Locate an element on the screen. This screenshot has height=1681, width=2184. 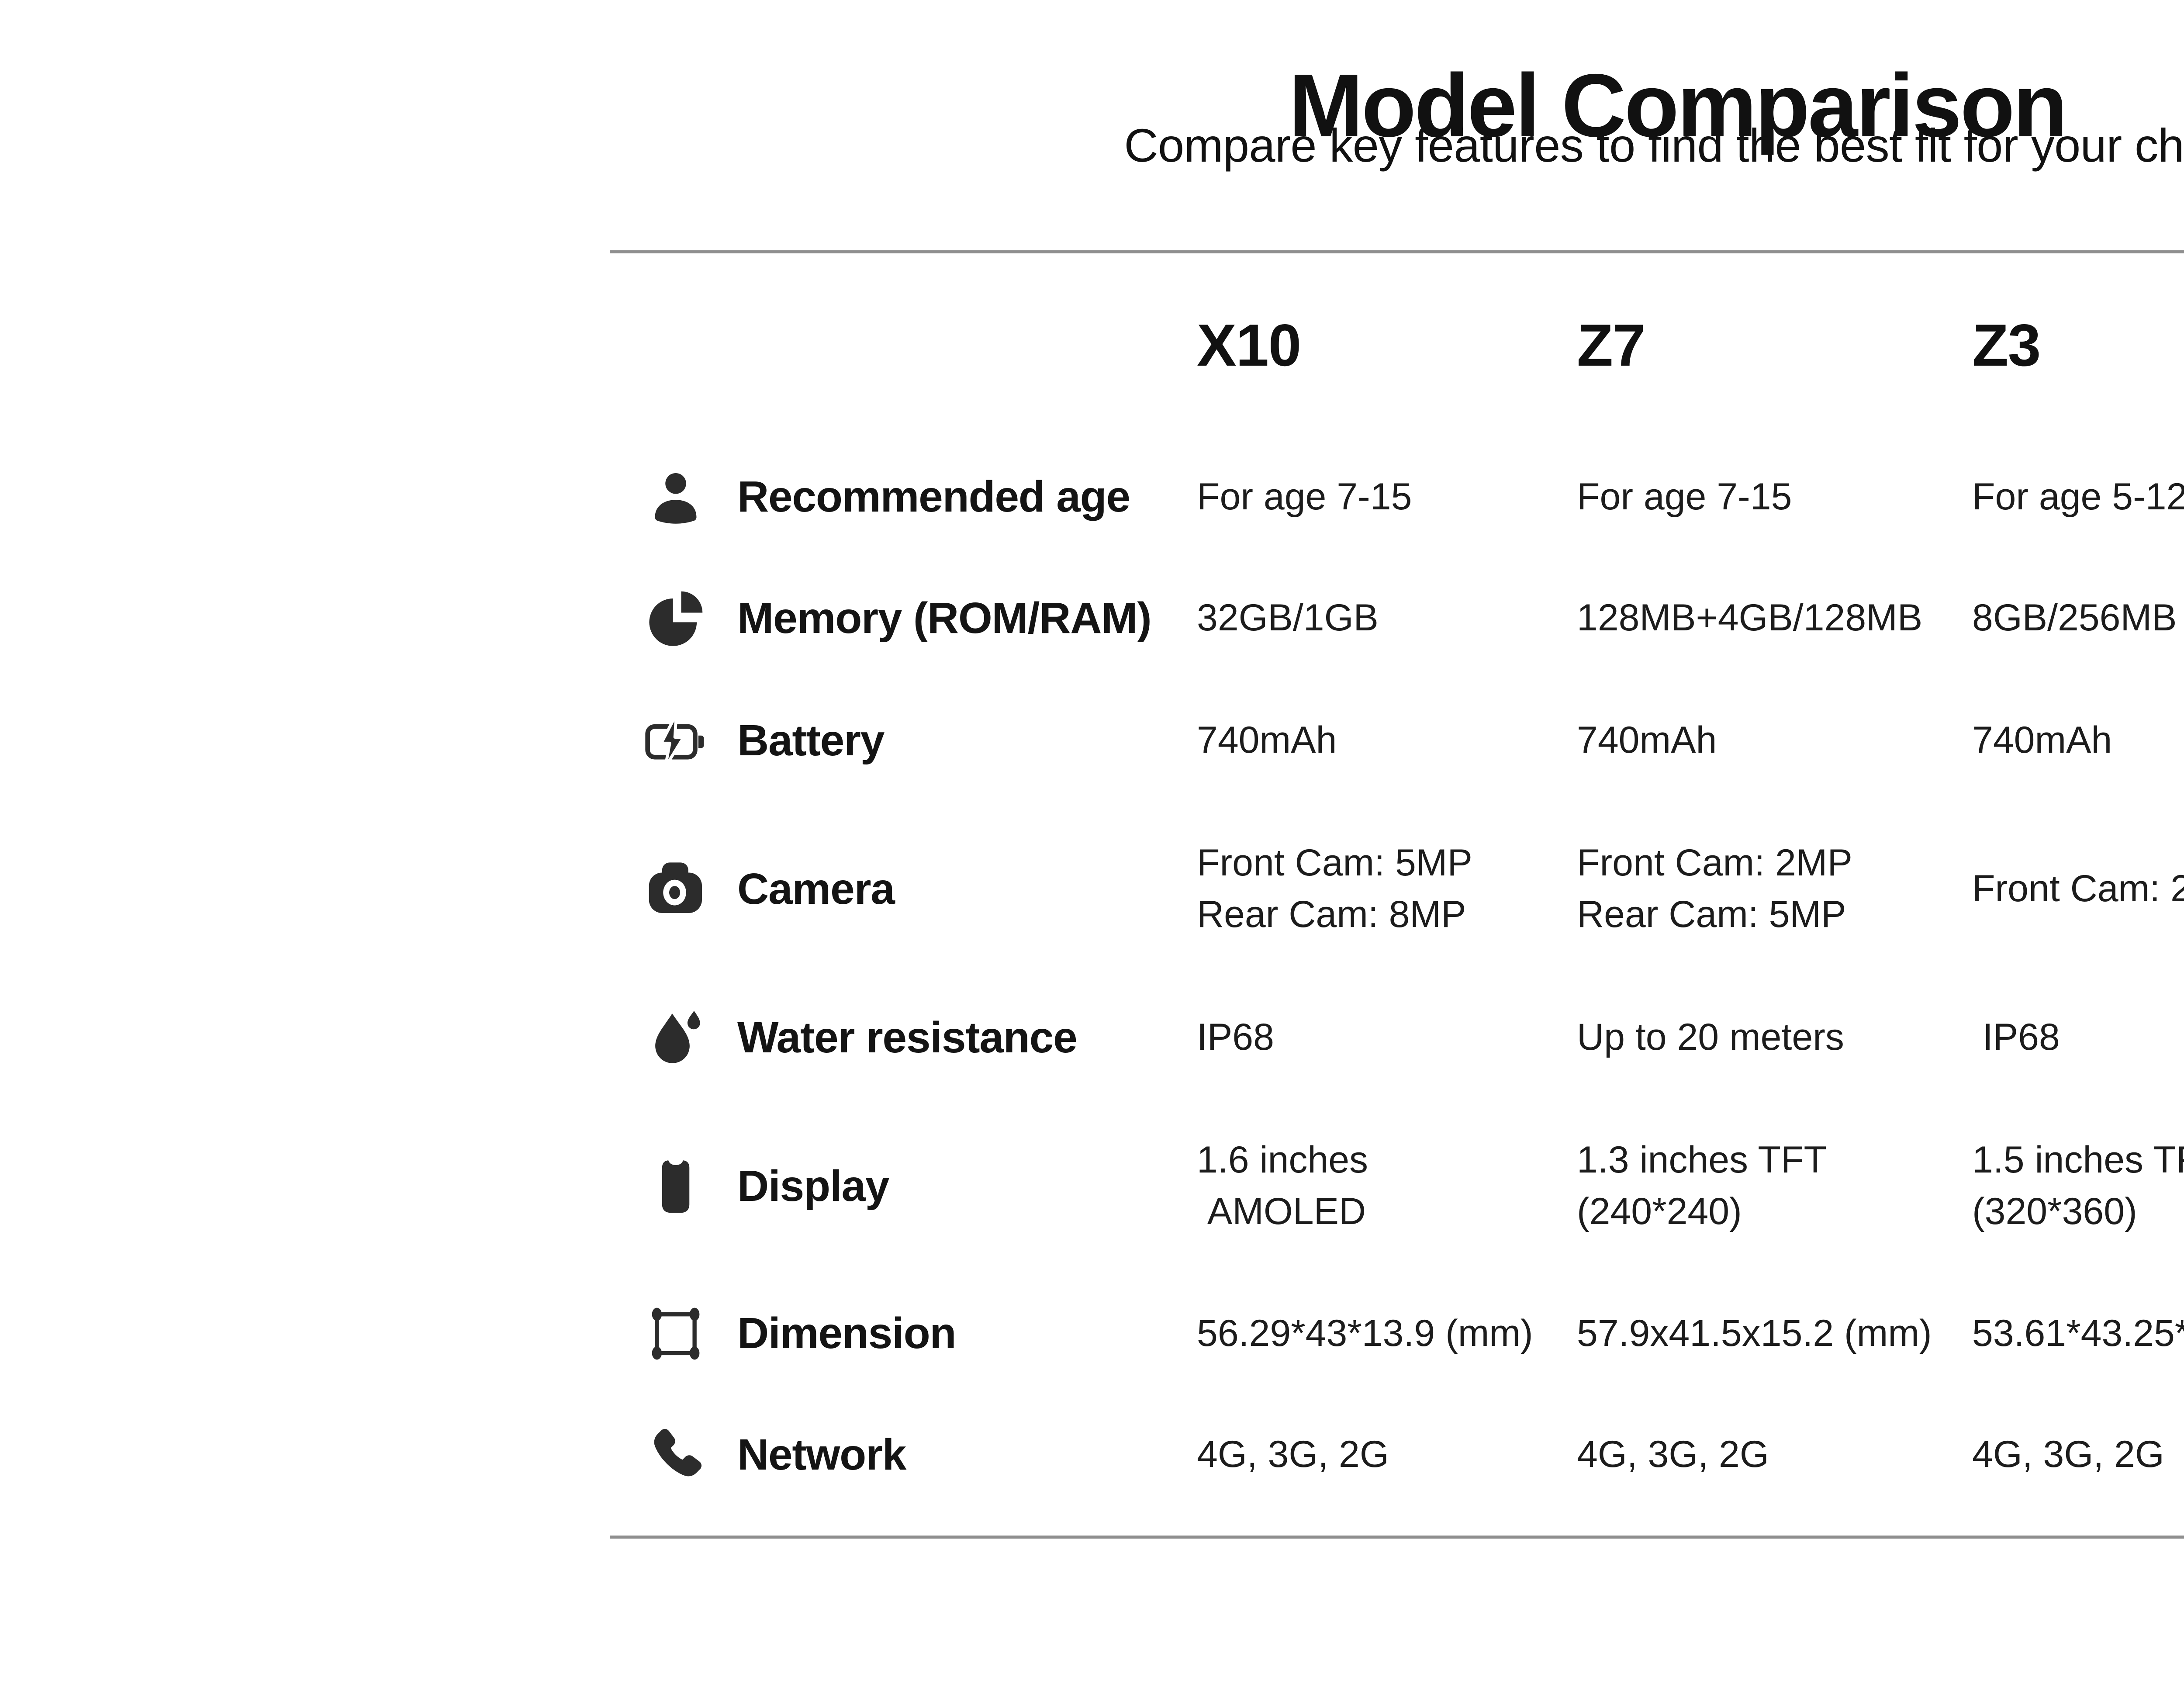
phone-icon is located at coordinates (675, 1454).